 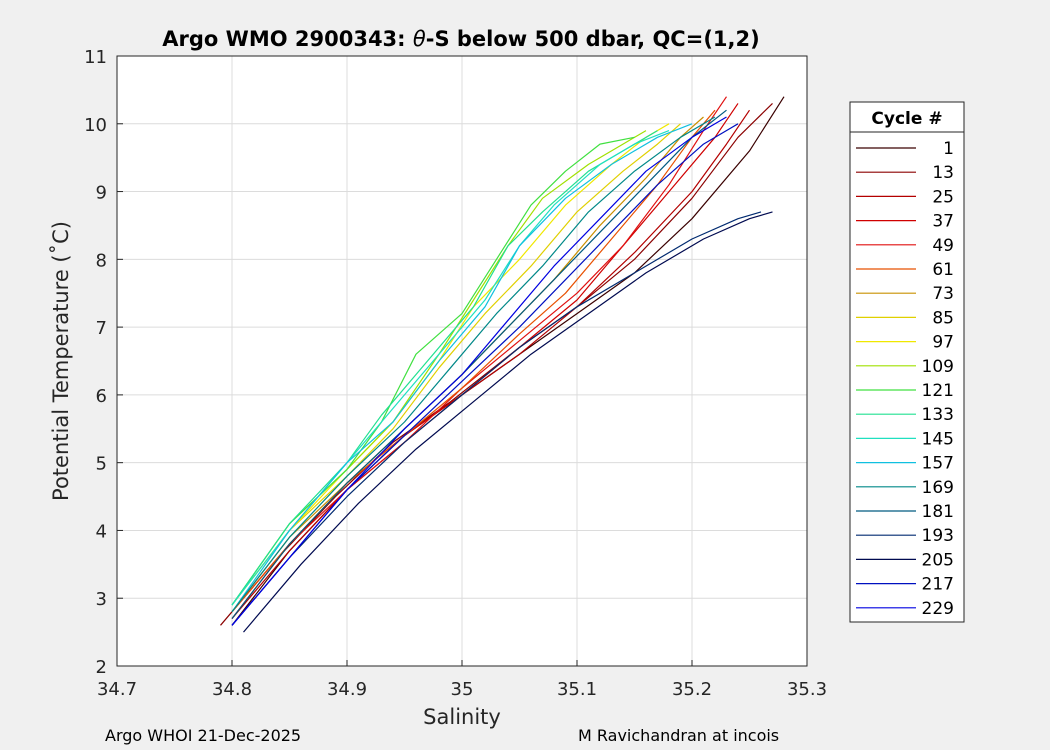 I want to click on footer-left: Argo WHOI 21-Dec-2025, so click(x=203, y=735).